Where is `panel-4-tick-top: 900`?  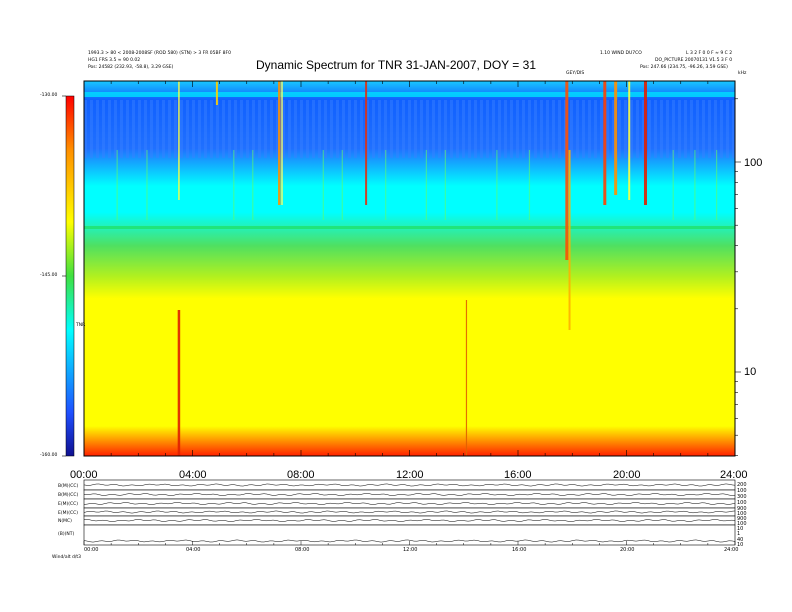 panel-4-tick-top: 900 is located at coordinates (742, 519).